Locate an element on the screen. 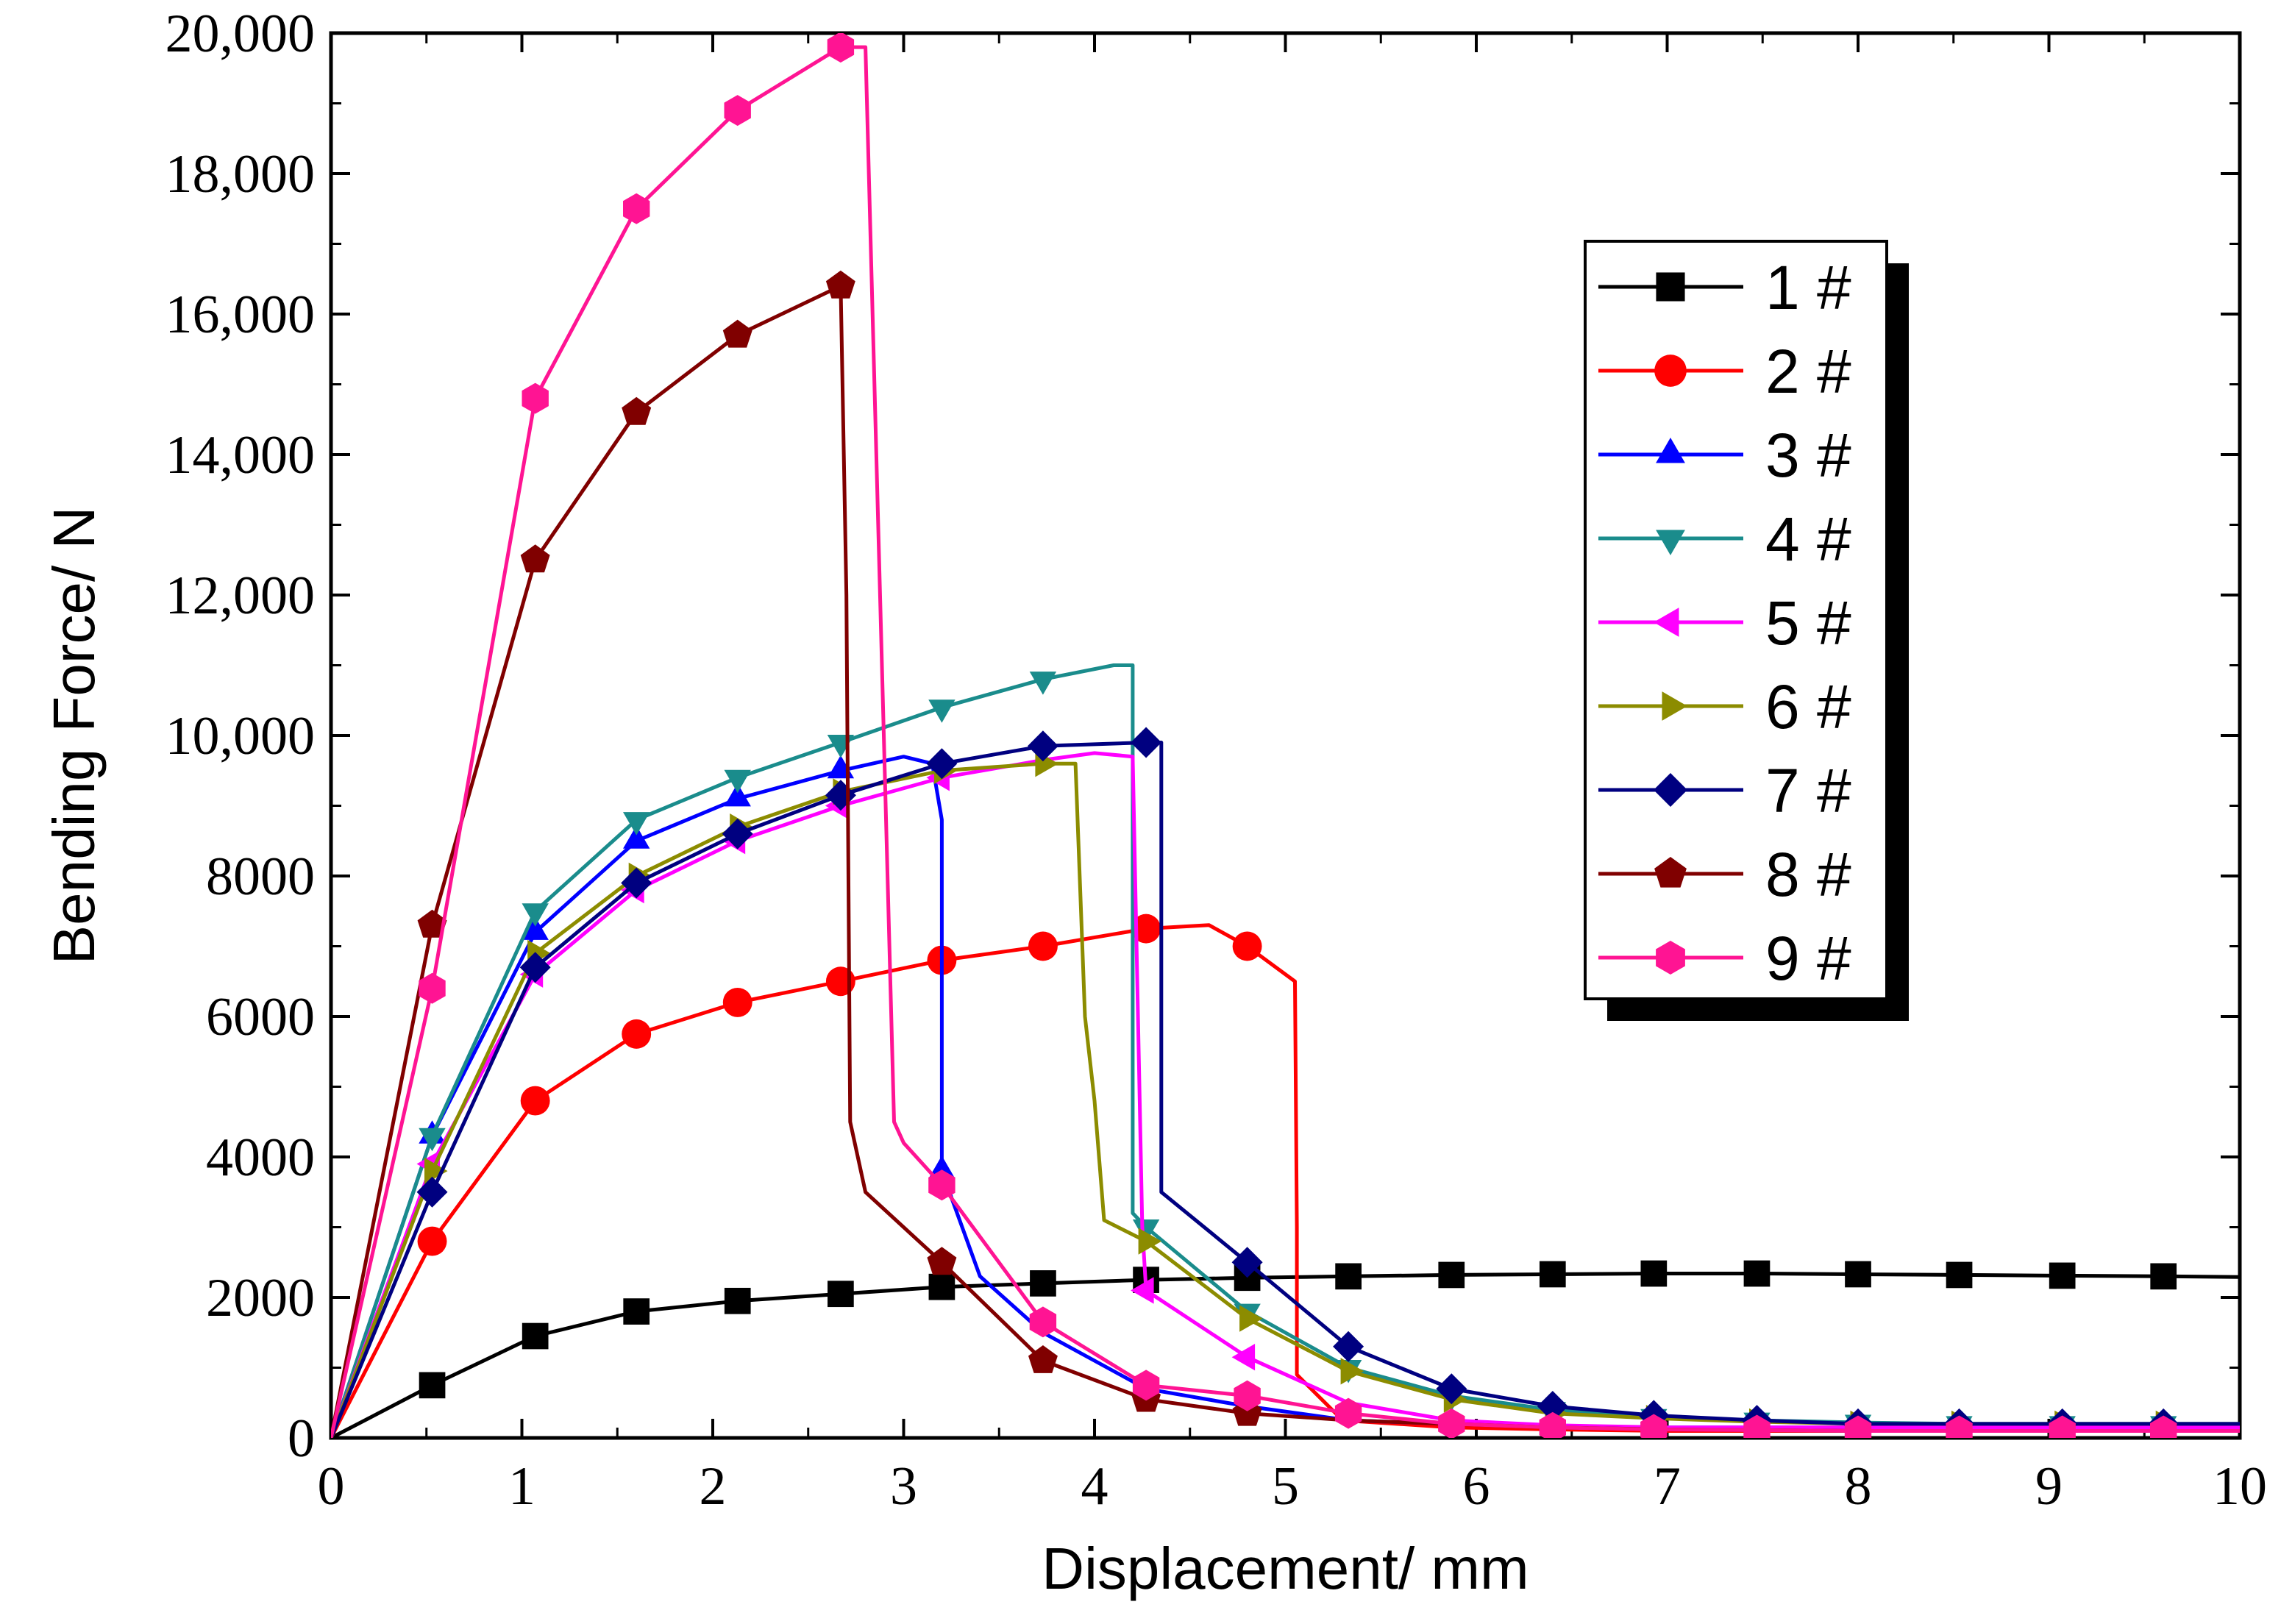 This screenshot has height=1624, width=2281. x-tick-label: 10 is located at coordinates (2240, 1486).